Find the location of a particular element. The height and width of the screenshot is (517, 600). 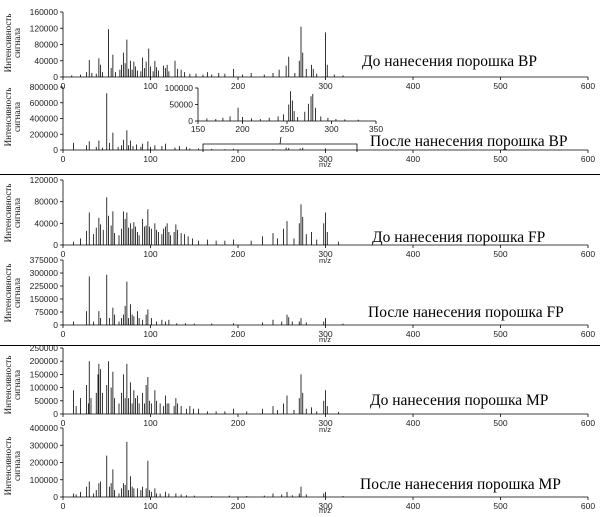

inset-x-tick-label: 350 is located at coordinates (376, 129).